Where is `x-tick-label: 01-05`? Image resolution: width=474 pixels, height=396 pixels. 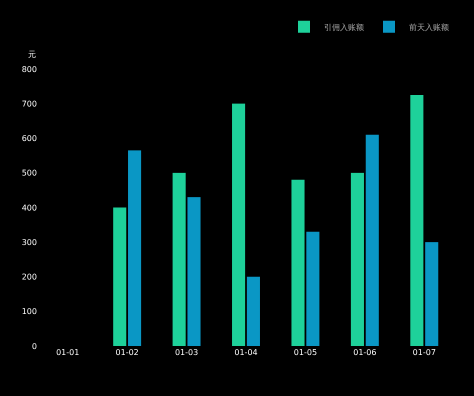
x-tick-label: 01-05 is located at coordinates (306, 352).